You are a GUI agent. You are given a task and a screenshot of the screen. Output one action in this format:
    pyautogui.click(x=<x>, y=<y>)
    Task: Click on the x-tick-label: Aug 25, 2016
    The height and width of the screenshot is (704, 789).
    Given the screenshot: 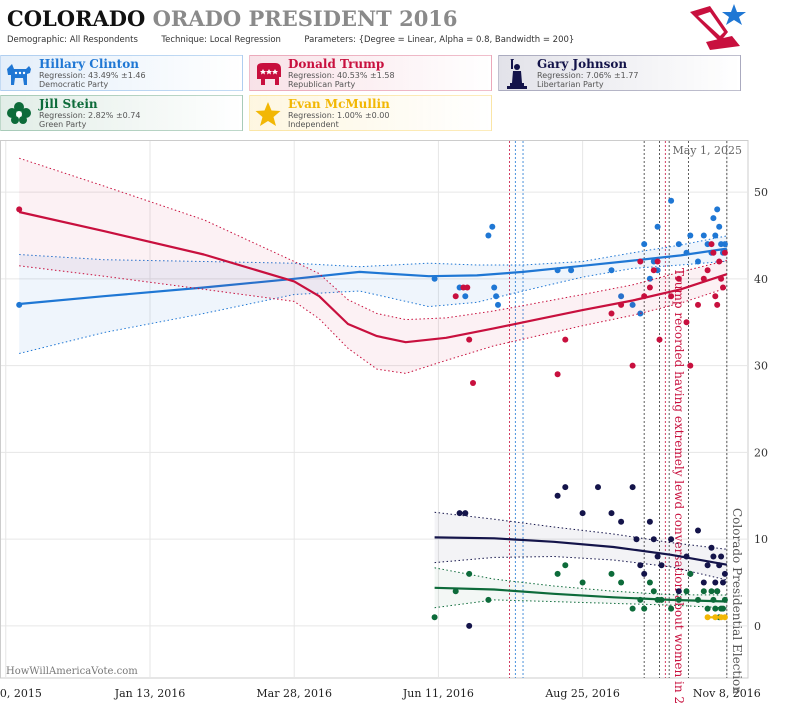 What is the action you would take?
    pyautogui.click(x=582, y=693)
    